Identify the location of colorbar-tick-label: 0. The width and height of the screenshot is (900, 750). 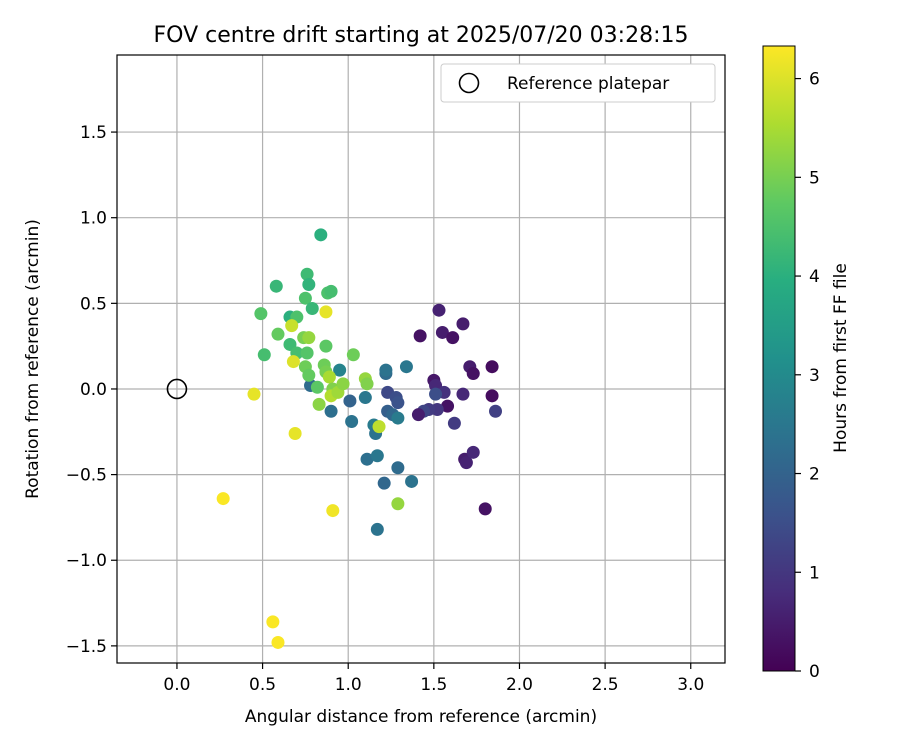
(814, 672).